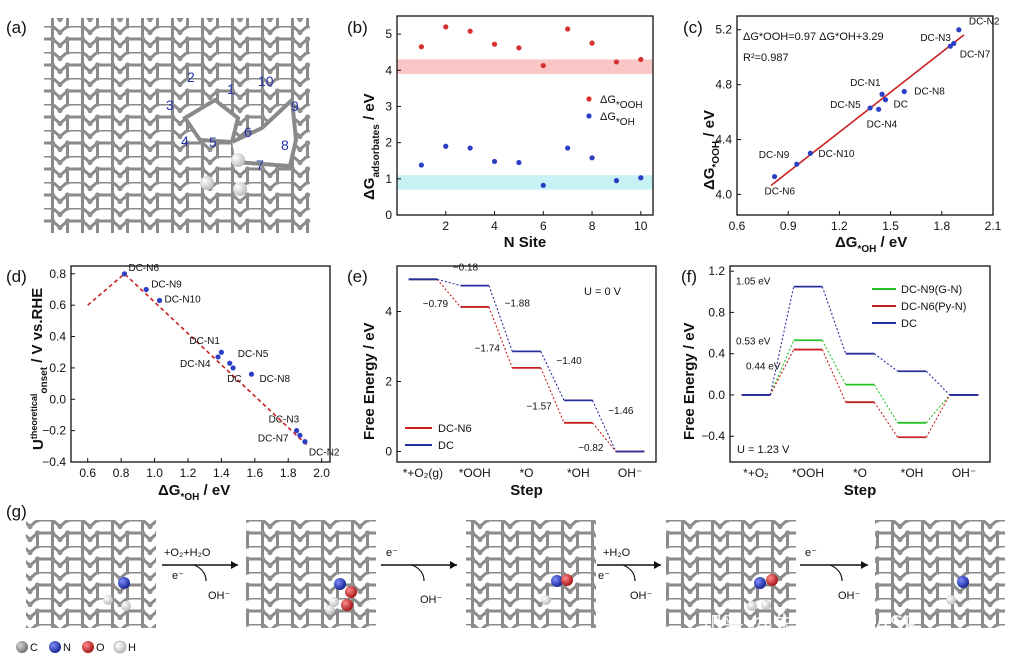 This screenshot has width=1011, height=665. What do you see at coordinates (265, 132) in the screenshot?
I see `defect-edge` at bounding box center [265, 132].